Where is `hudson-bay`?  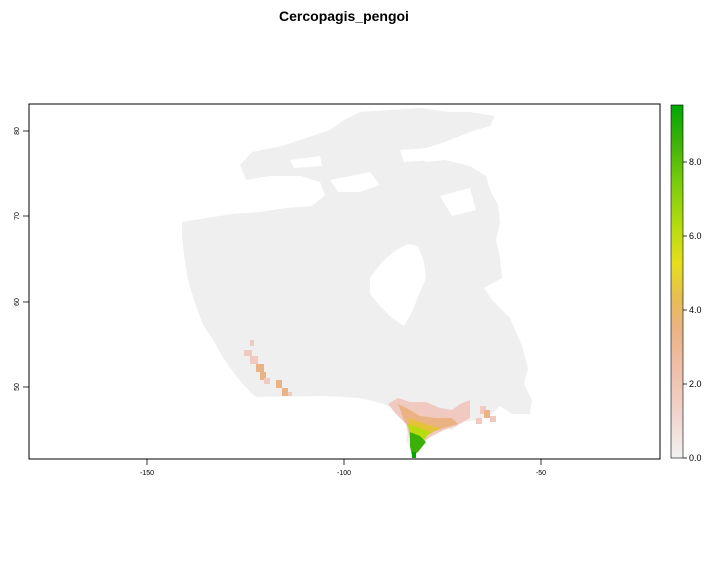
hudson-bay is located at coordinates (398, 285).